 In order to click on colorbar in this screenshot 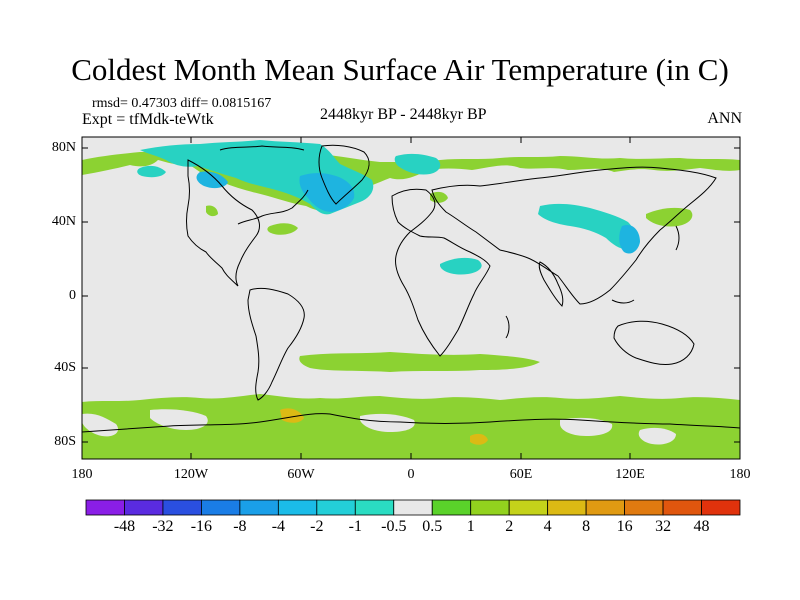, I will do `click(413, 507)`.